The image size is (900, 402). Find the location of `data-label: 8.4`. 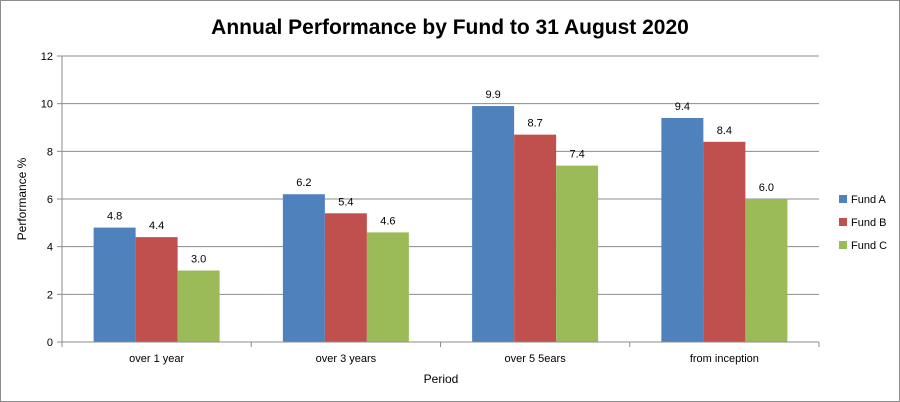

data-label: 8.4 is located at coordinates (724, 131).